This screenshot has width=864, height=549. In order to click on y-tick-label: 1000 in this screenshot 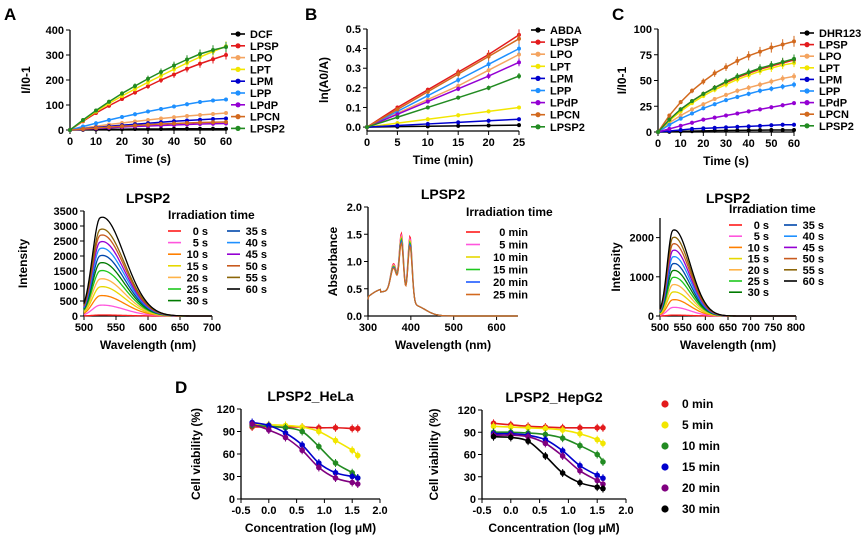, I will do `click(66, 287)`.